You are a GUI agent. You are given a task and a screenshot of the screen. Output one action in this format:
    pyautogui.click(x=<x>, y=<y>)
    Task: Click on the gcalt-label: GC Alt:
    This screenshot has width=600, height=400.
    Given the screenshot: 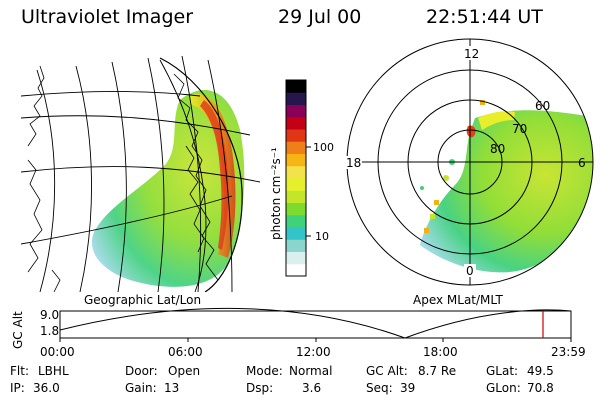 What is the action you would take?
    pyautogui.click(x=387, y=371)
    